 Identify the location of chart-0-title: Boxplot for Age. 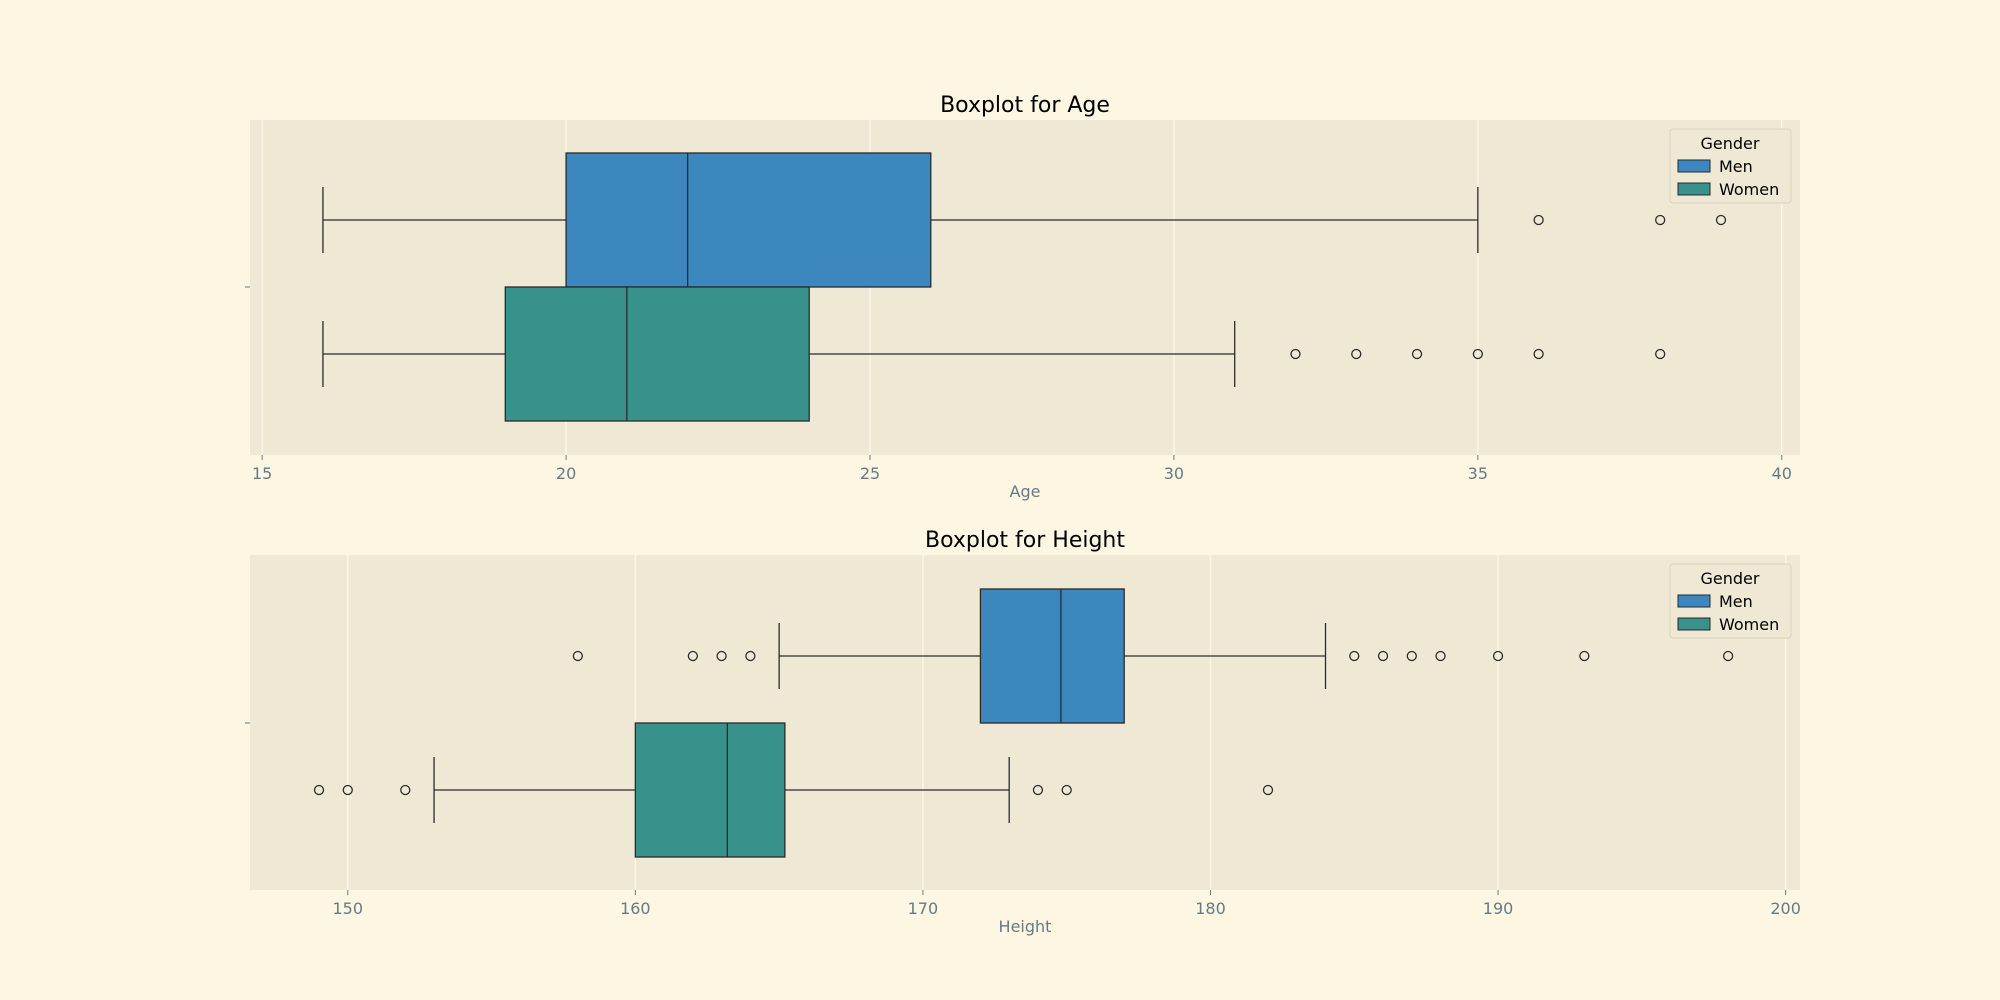
(1025, 105).